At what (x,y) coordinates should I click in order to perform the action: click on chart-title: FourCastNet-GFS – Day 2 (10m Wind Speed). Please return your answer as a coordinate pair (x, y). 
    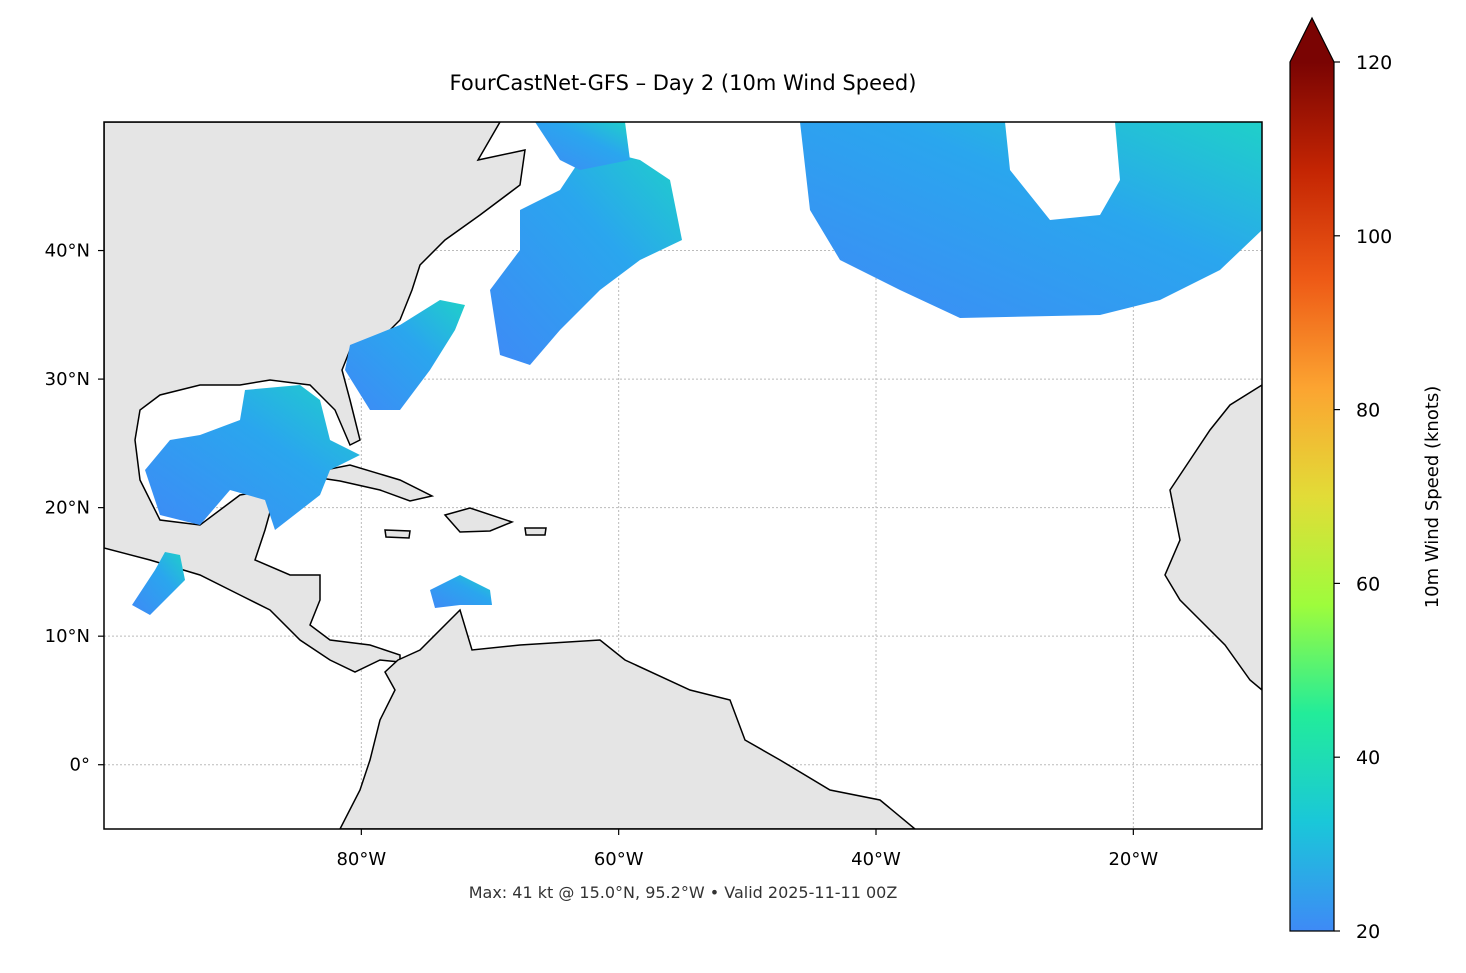
    Looking at the image, I should click on (683, 83).